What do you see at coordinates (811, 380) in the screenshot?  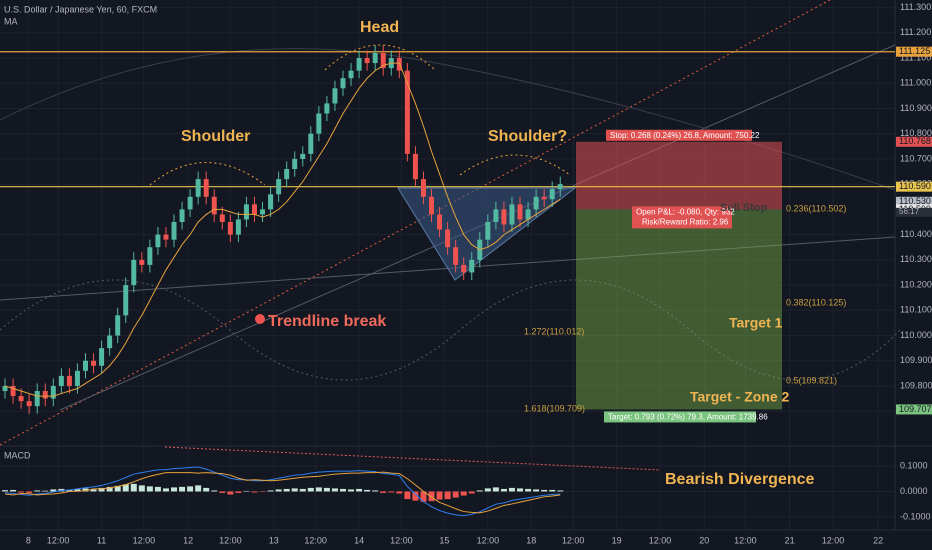 I see `fib-label: 0.5(109.821)` at bounding box center [811, 380].